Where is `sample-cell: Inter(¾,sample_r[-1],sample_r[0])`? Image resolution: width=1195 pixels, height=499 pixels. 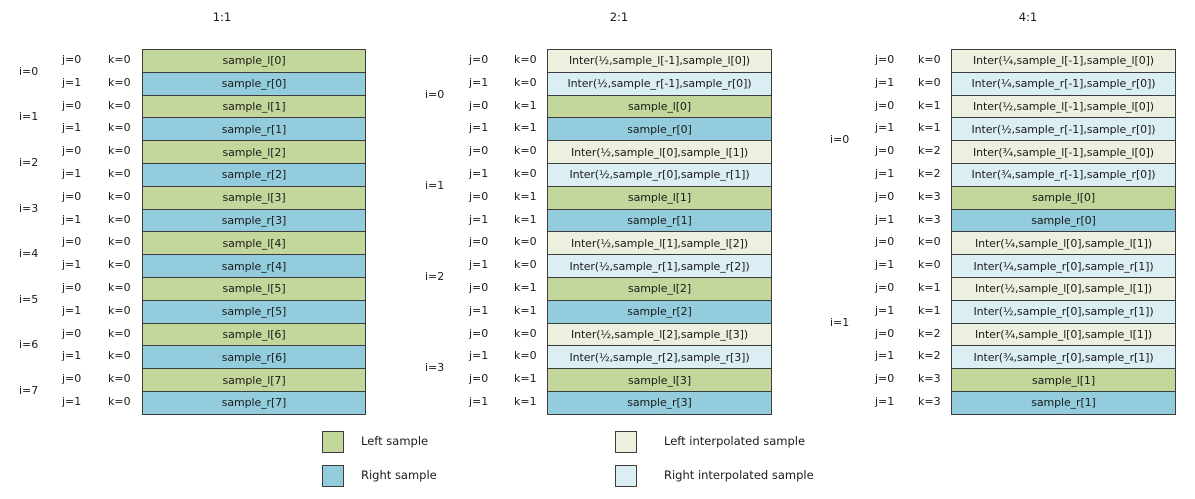 sample-cell: Inter(¾,sample_r[-1],sample_r[0]) is located at coordinates (1063, 175).